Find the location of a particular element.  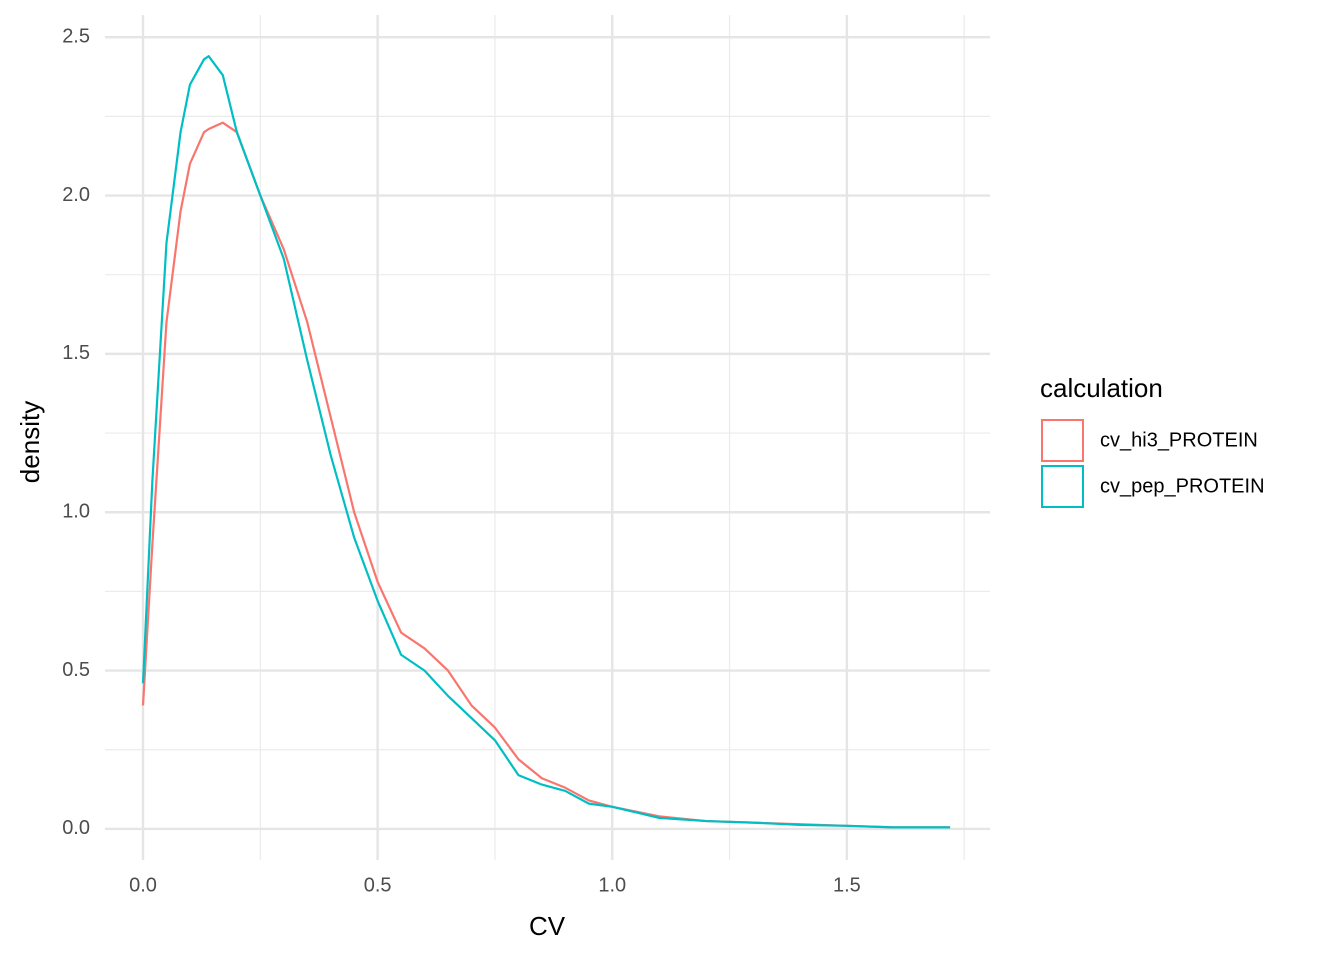

y-tick-label: 1.5 is located at coordinates (76, 353).